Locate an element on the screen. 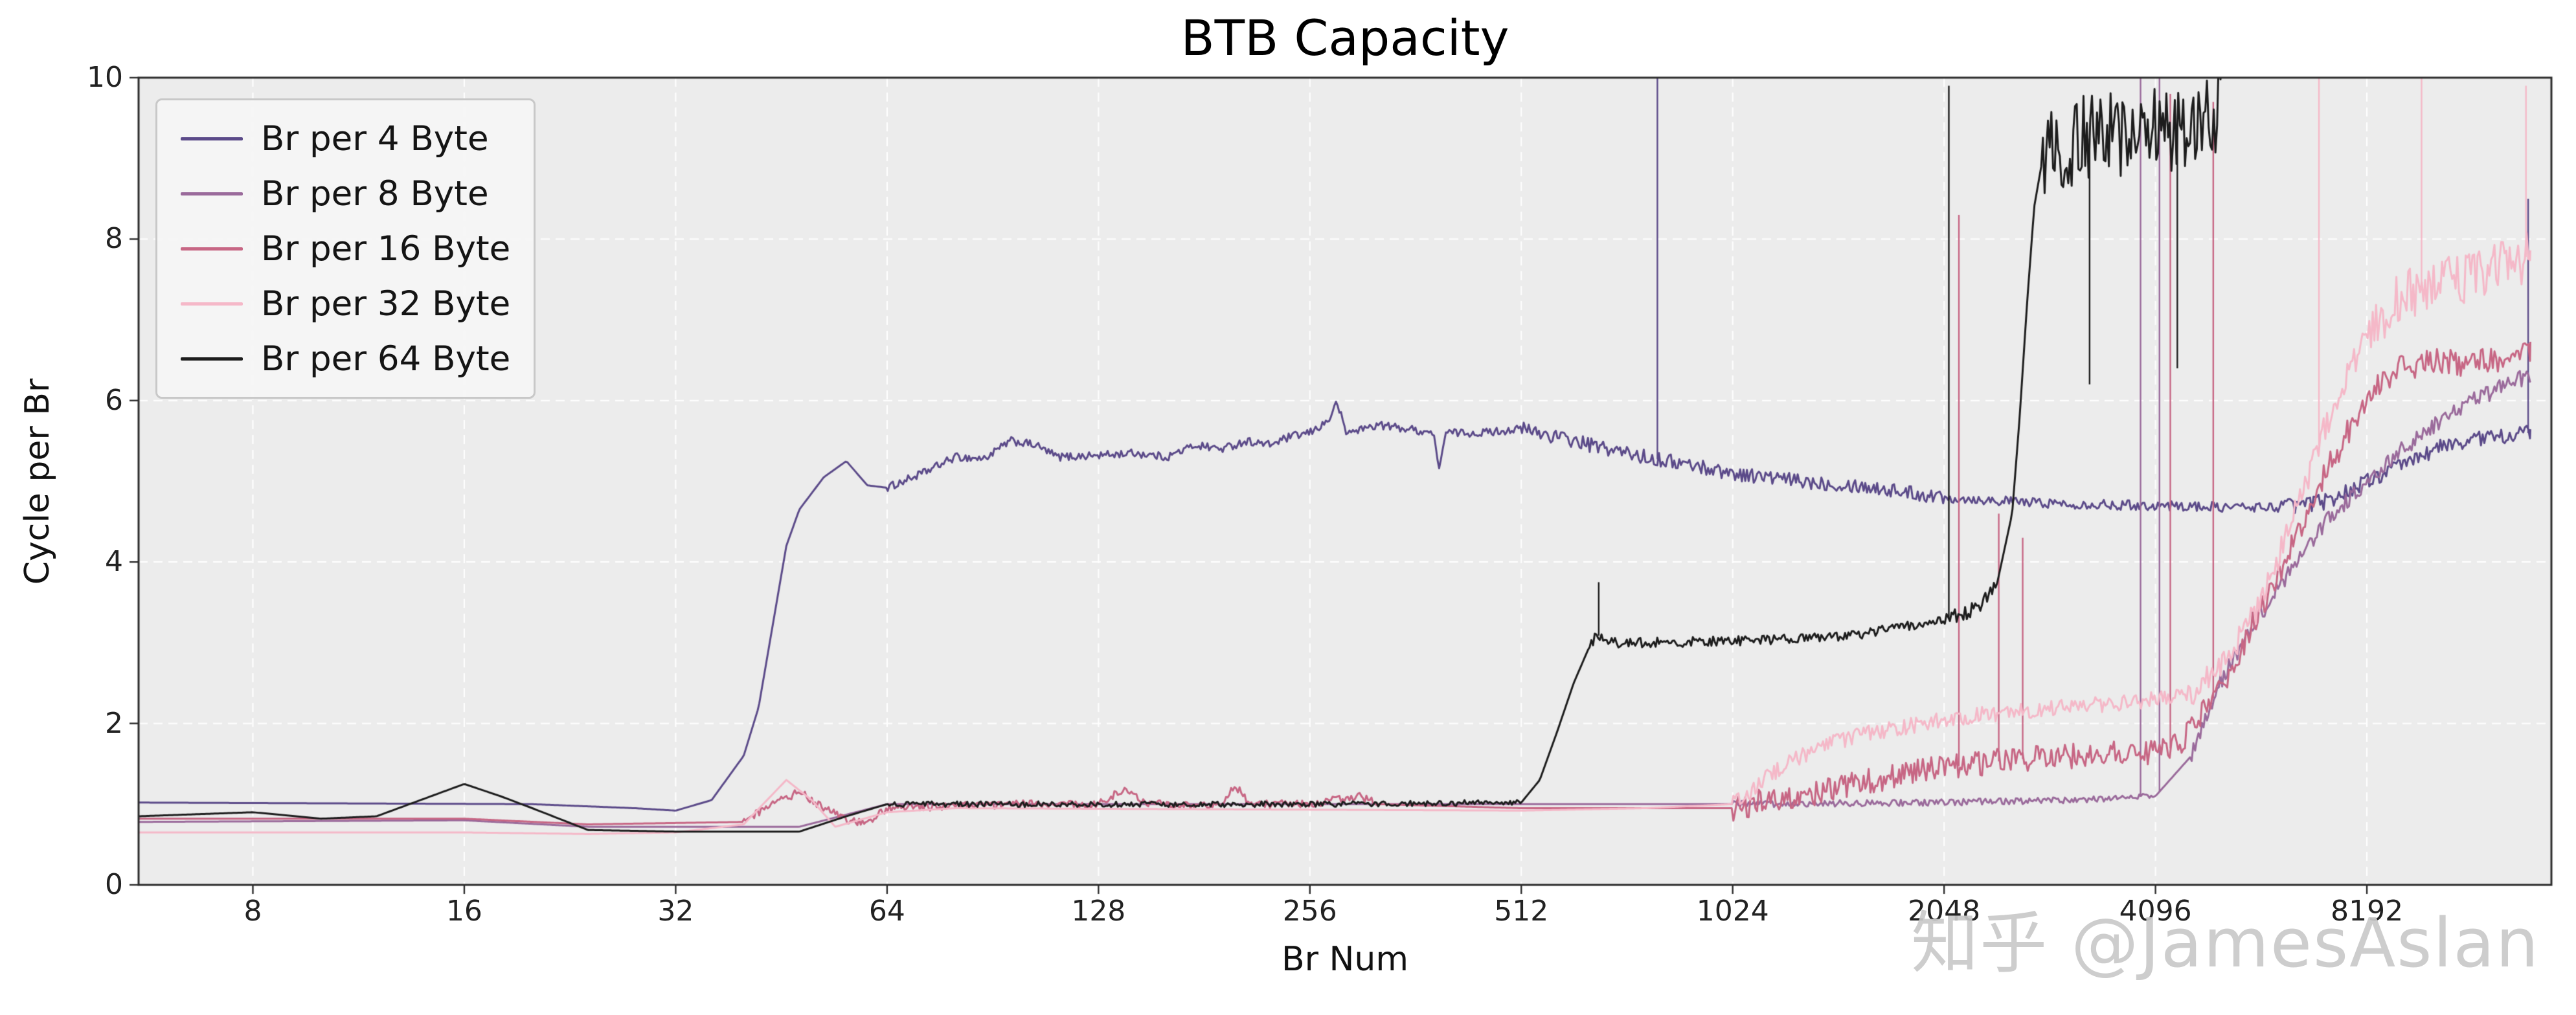 This screenshot has width=2576, height=1015. y-axis-label: Cycle per Br is located at coordinates (37, 481).